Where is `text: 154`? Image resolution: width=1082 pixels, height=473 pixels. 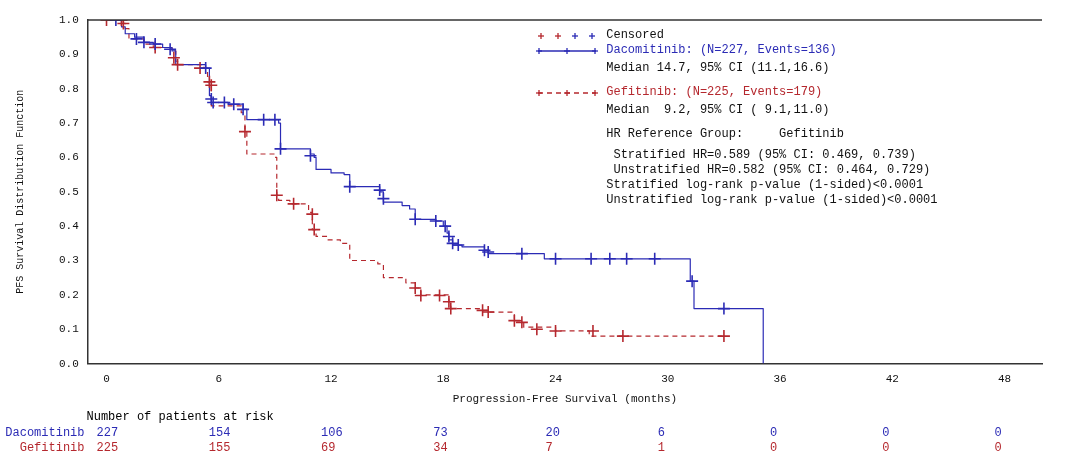
text: 154 is located at coordinates (219, 433).